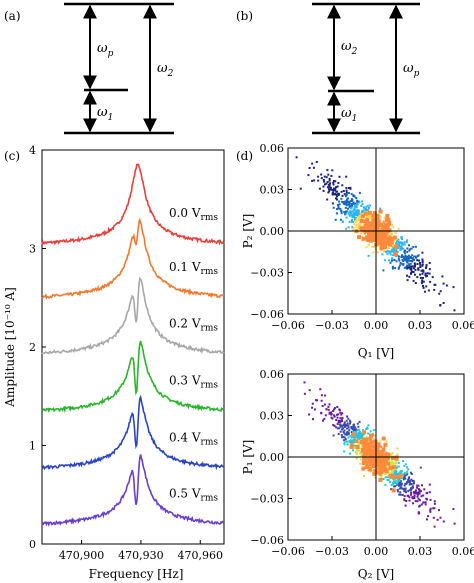 This screenshot has width=474, height=583. Describe the element at coordinates (193, 214) in the screenshot. I see `series-label-0: 0.0 Vrms` at that location.